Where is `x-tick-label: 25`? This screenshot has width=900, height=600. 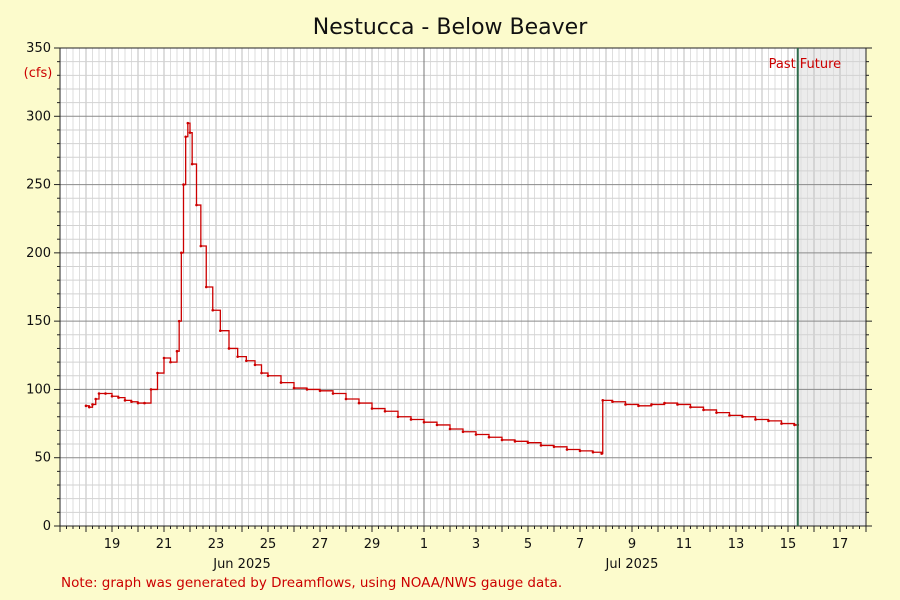
x-tick-label: 25 is located at coordinates (268, 544).